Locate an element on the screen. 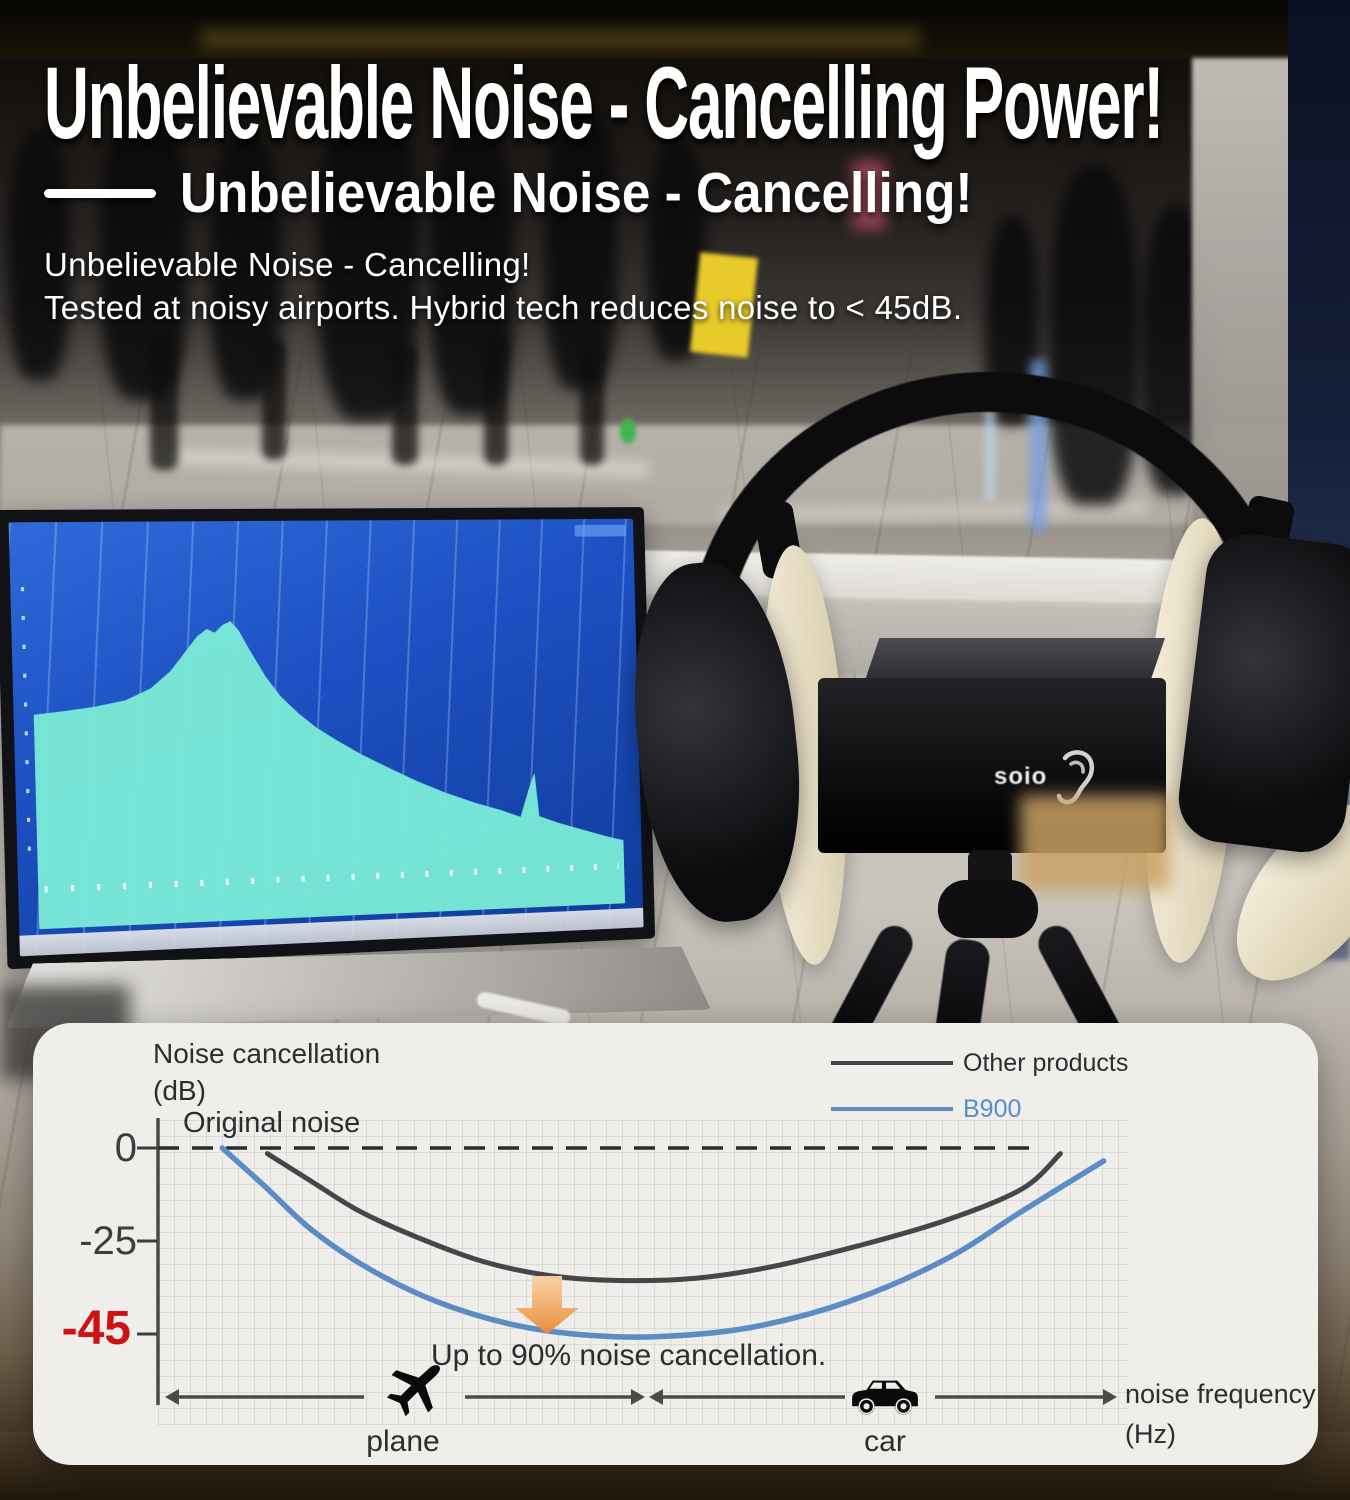 The image size is (1350, 1500). y-axis-title-line1: Noise cancellation is located at coordinates (267, 1053).